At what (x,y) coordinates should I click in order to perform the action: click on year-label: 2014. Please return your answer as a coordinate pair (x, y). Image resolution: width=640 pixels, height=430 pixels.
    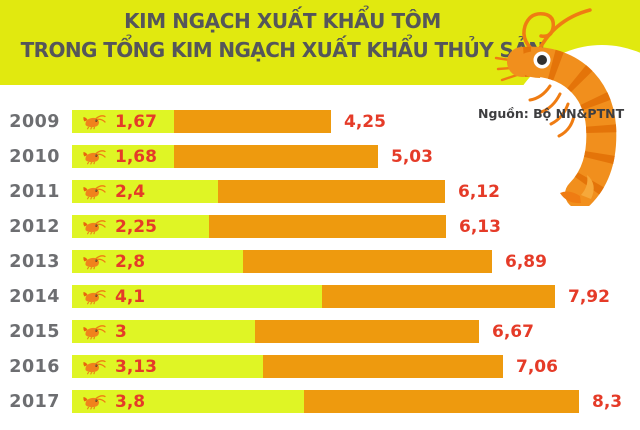
    Looking at the image, I should click on (34, 296).